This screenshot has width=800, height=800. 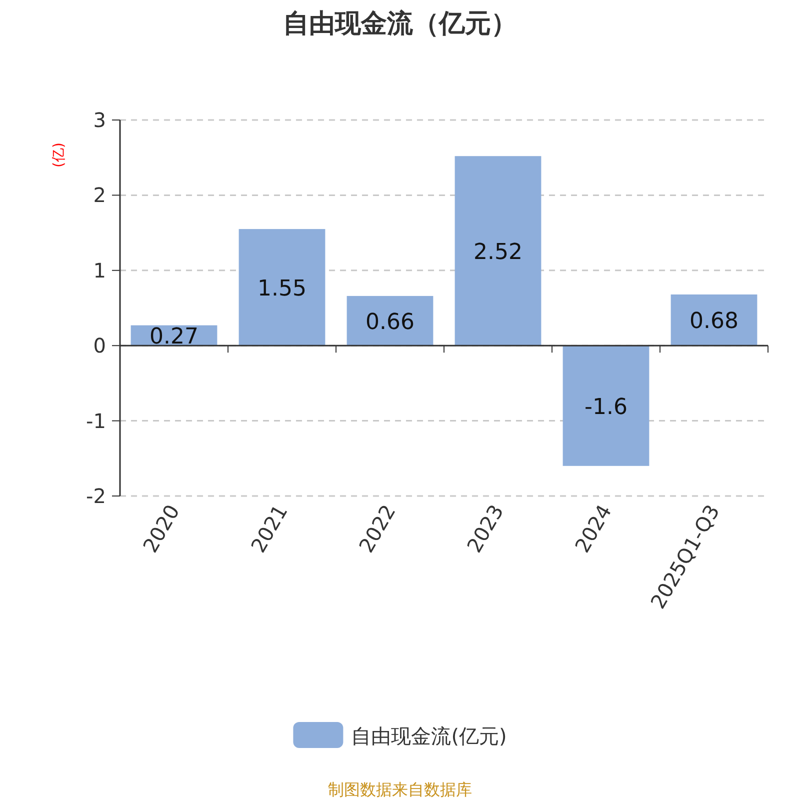 I want to click on data-label: 0.27, so click(x=174, y=337).